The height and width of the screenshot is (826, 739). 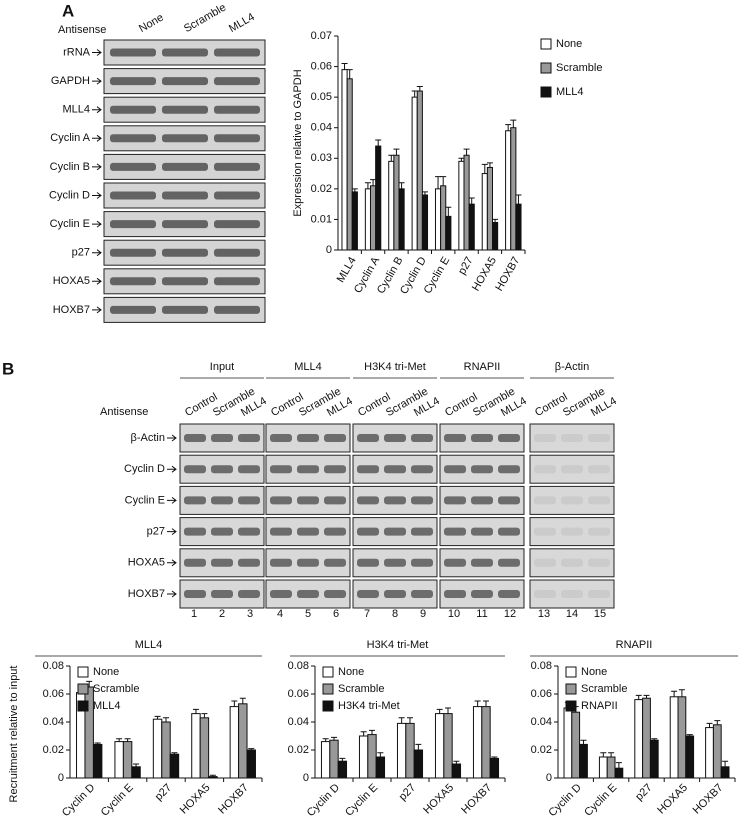 What do you see at coordinates (564, 800) in the screenshot?
I see `x-tick-label: Cyclin D` at bounding box center [564, 800].